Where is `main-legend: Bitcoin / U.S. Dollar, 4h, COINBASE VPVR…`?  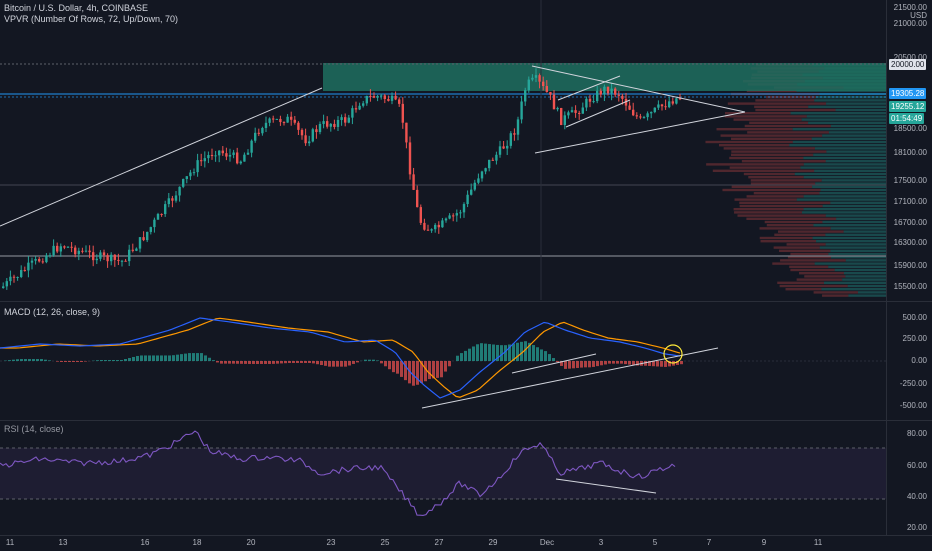 main-legend: Bitcoin / U.S. Dollar, 4h, COINBASE VPVR… is located at coordinates (91, 14).